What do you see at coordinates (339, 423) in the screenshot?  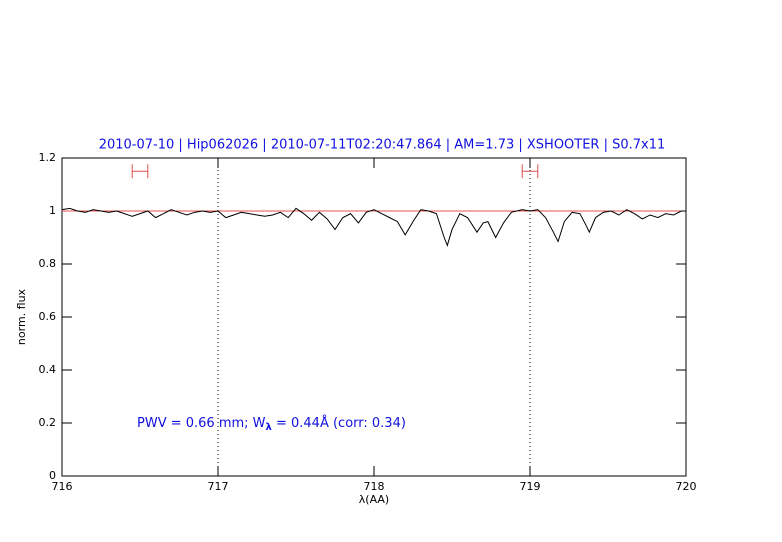 I see `annotation-suffix: = 0.44Å (corr: 0.34)` at bounding box center [339, 423].